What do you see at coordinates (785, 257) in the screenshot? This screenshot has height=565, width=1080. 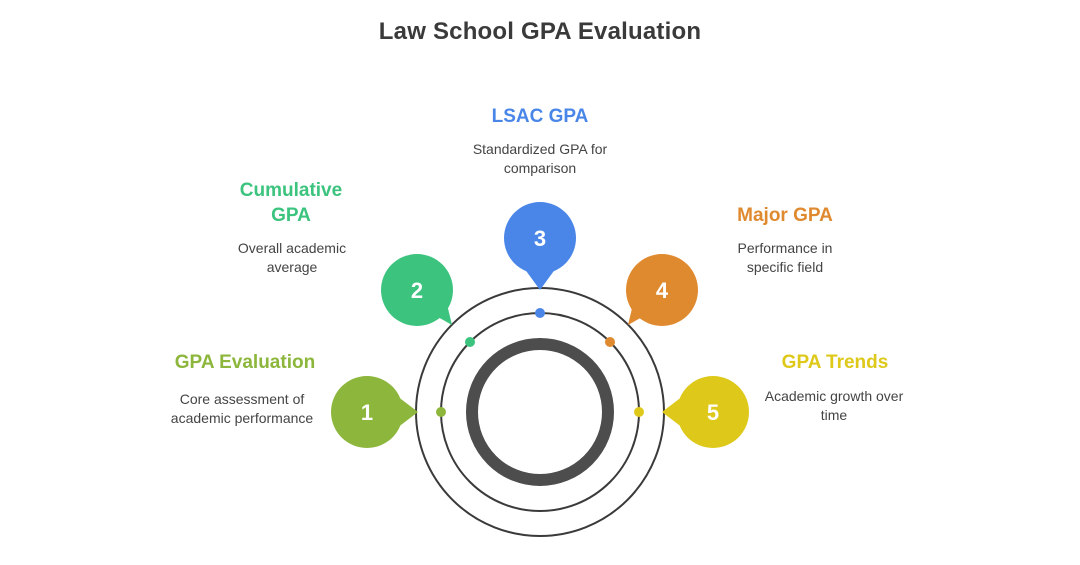 I see `step4-description: Performance in specific field` at bounding box center [785, 257].